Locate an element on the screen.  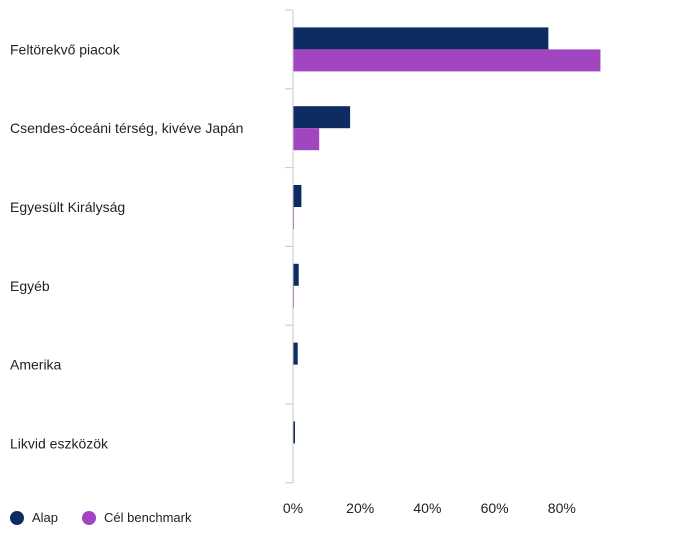
x-tick-label: 20% is located at coordinates (360, 508).